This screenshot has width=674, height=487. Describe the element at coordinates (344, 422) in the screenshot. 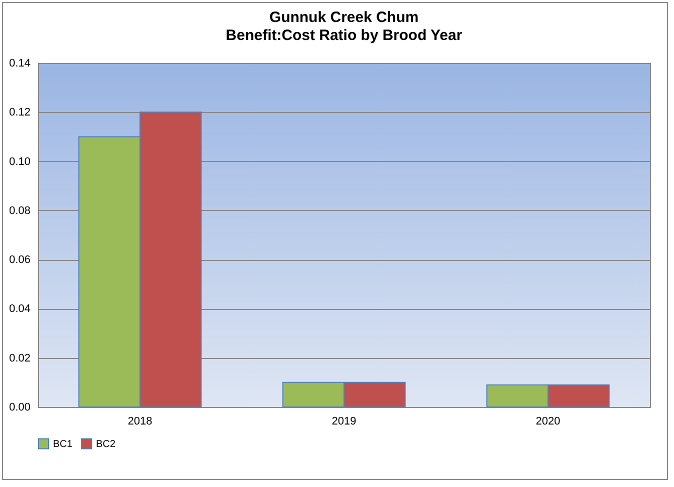

I see `x-tick-label: 2019` at that location.